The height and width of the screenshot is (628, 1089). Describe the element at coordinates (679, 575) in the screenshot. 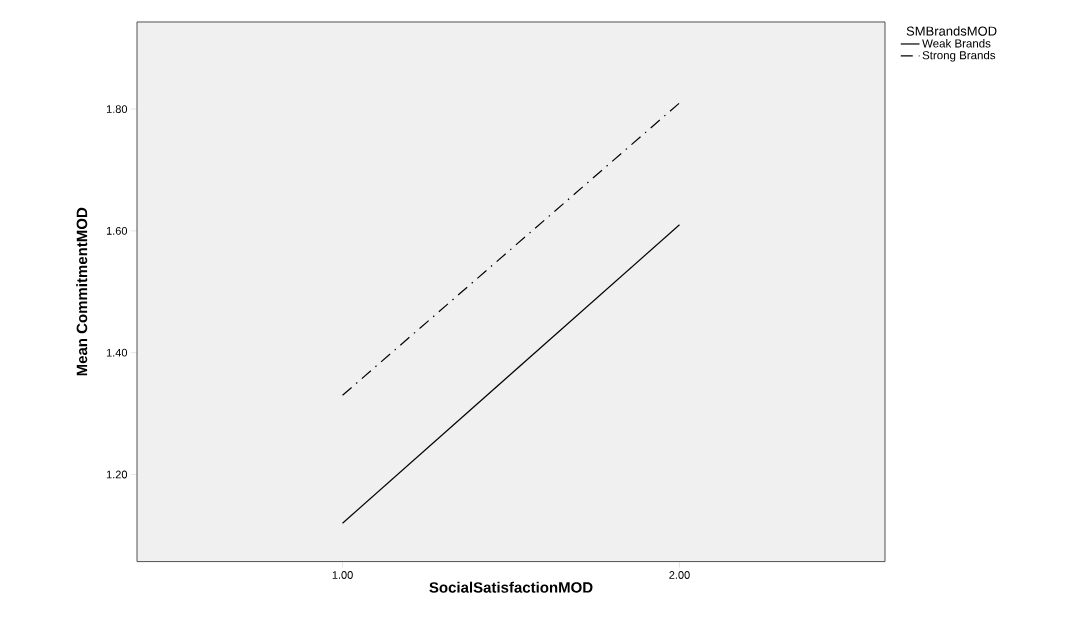

I see `x-tick-label: 2.00` at that location.